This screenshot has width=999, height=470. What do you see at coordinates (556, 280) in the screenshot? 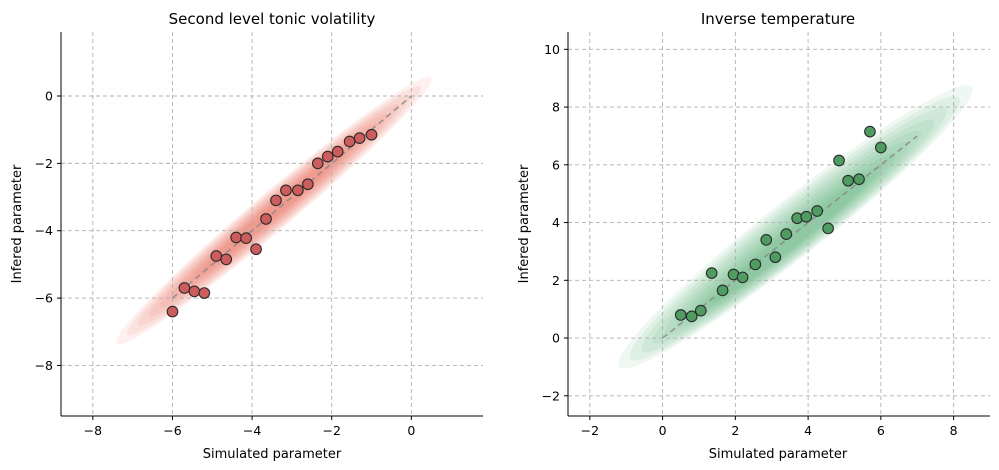
I see `y-tick-label: 2` at bounding box center [556, 280].